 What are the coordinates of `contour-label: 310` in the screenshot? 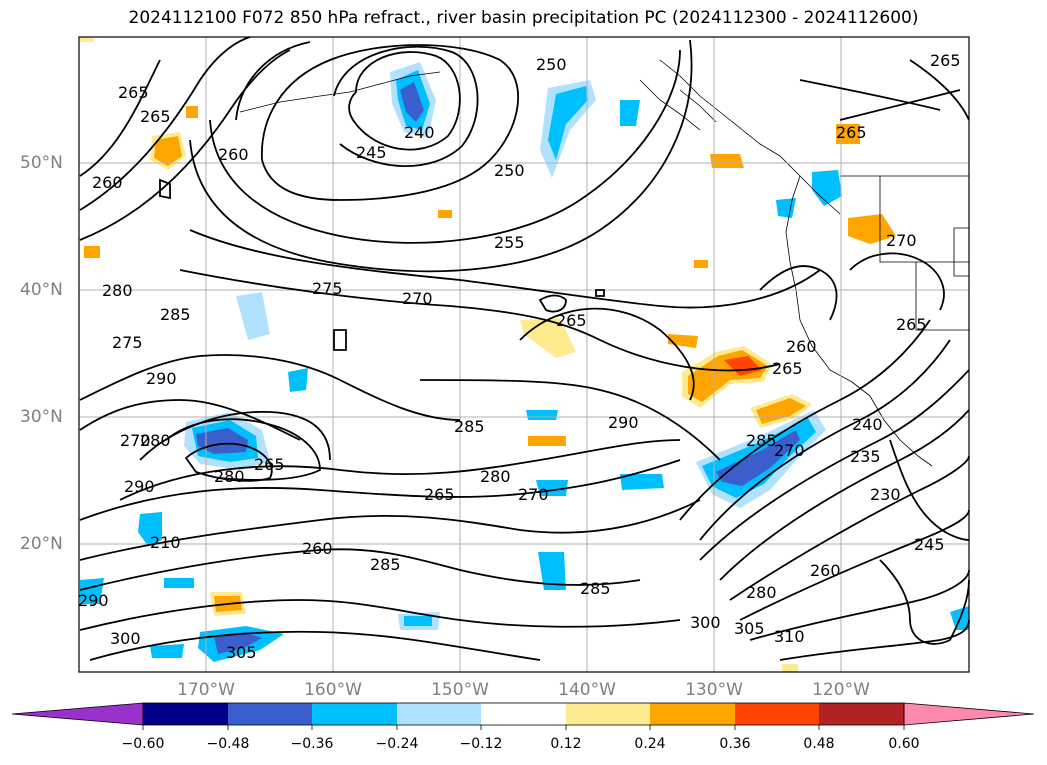 It's located at (789, 636).